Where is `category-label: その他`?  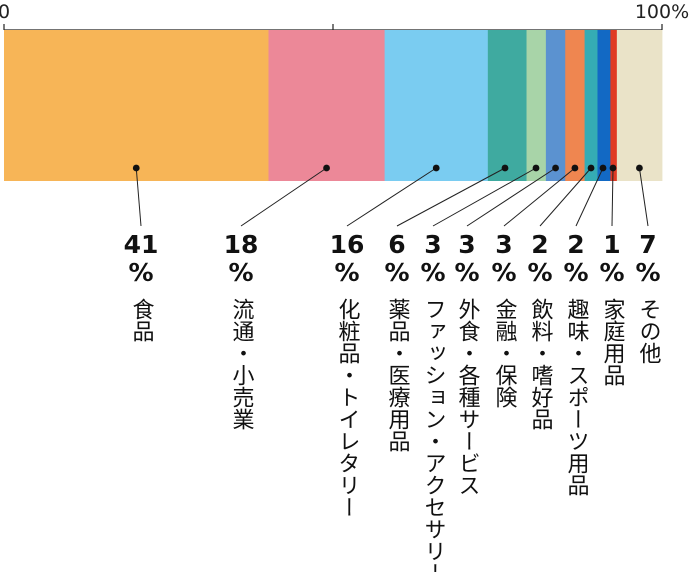 category-label: その他 is located at coordinates (649, 331).